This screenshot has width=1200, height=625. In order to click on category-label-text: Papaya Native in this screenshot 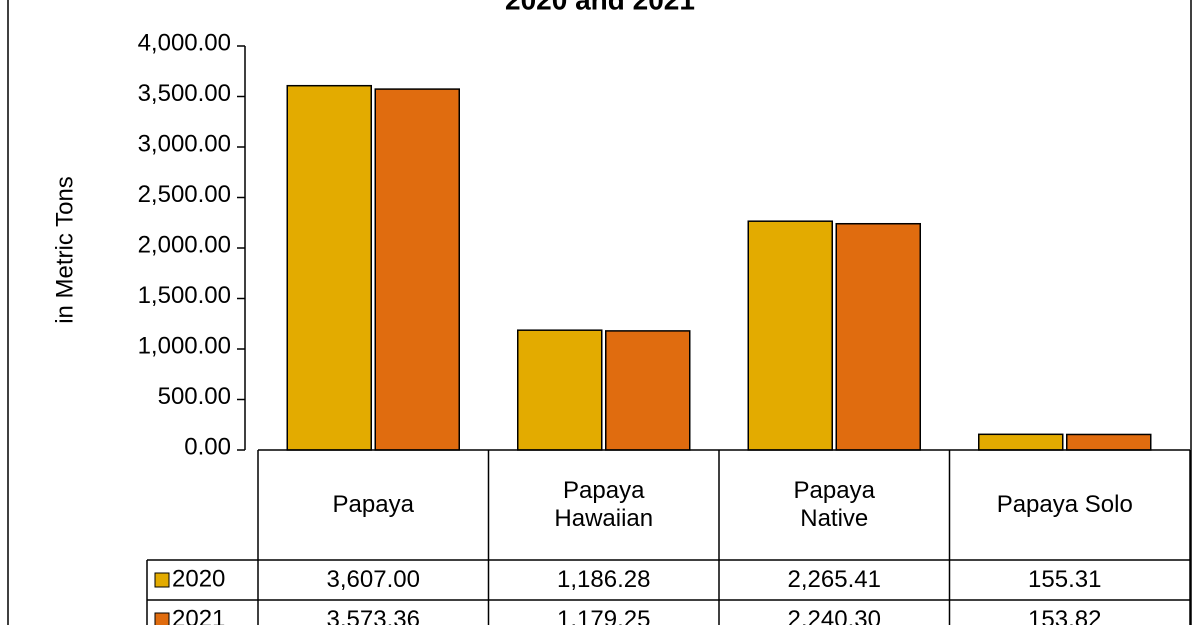, I will do `click(834, 504)`.